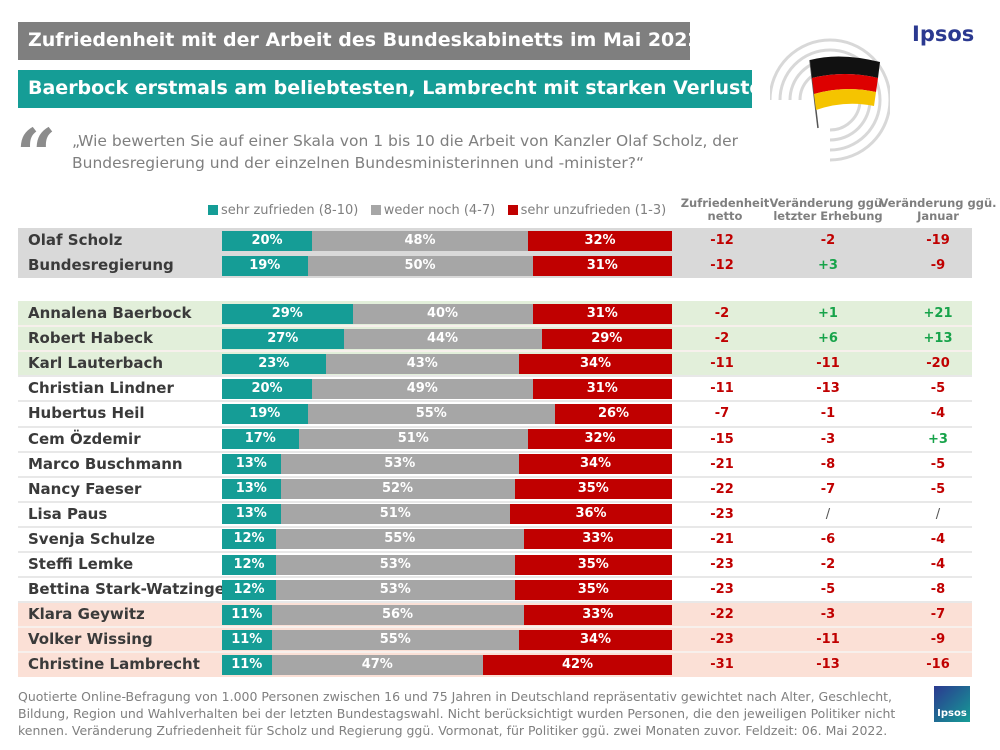 This screenshot has width=1000, height=750. I want to click on value-netto: -31, so click(722, 665).